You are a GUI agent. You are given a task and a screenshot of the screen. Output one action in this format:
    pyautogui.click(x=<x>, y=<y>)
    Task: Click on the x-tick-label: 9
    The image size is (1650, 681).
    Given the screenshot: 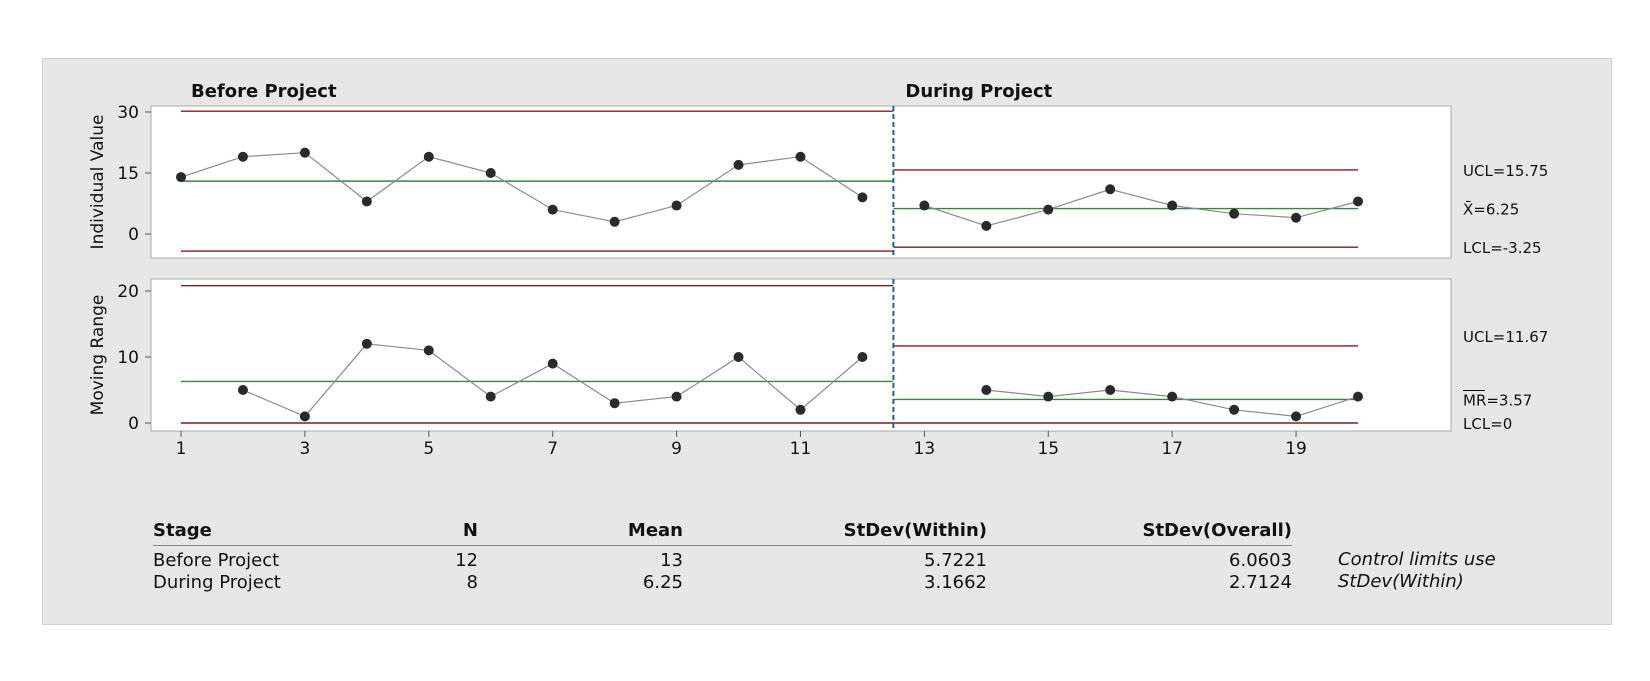 What is the action you would take?
    pyautogui.click(x=676, y=449)
    